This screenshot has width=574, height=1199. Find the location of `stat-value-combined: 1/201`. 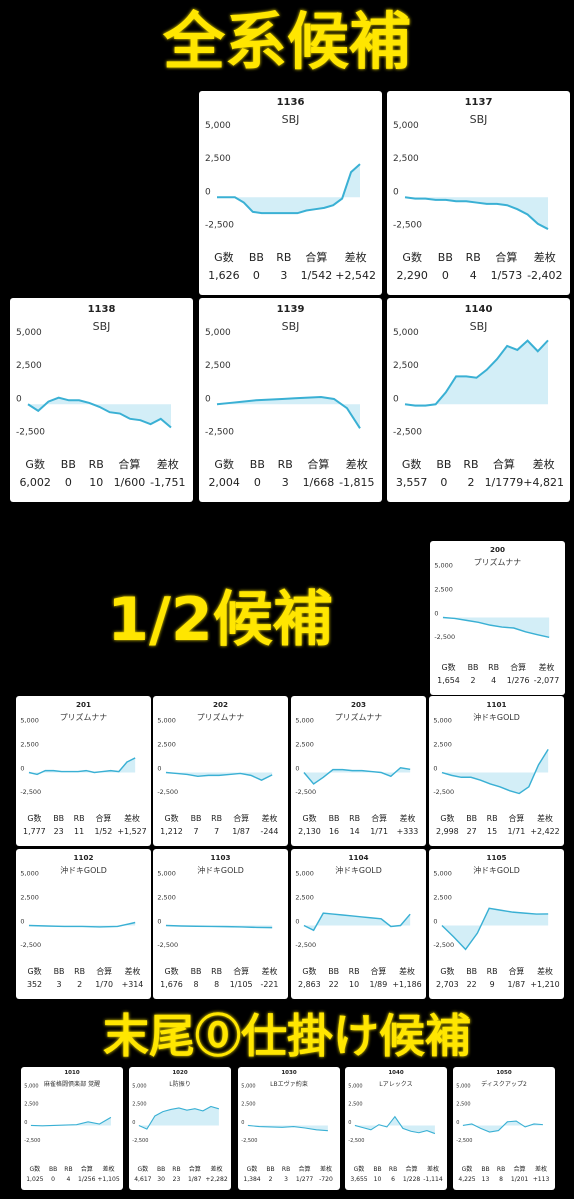

stat-value-combined: 1/201 is located at coordinates (519, 1179).